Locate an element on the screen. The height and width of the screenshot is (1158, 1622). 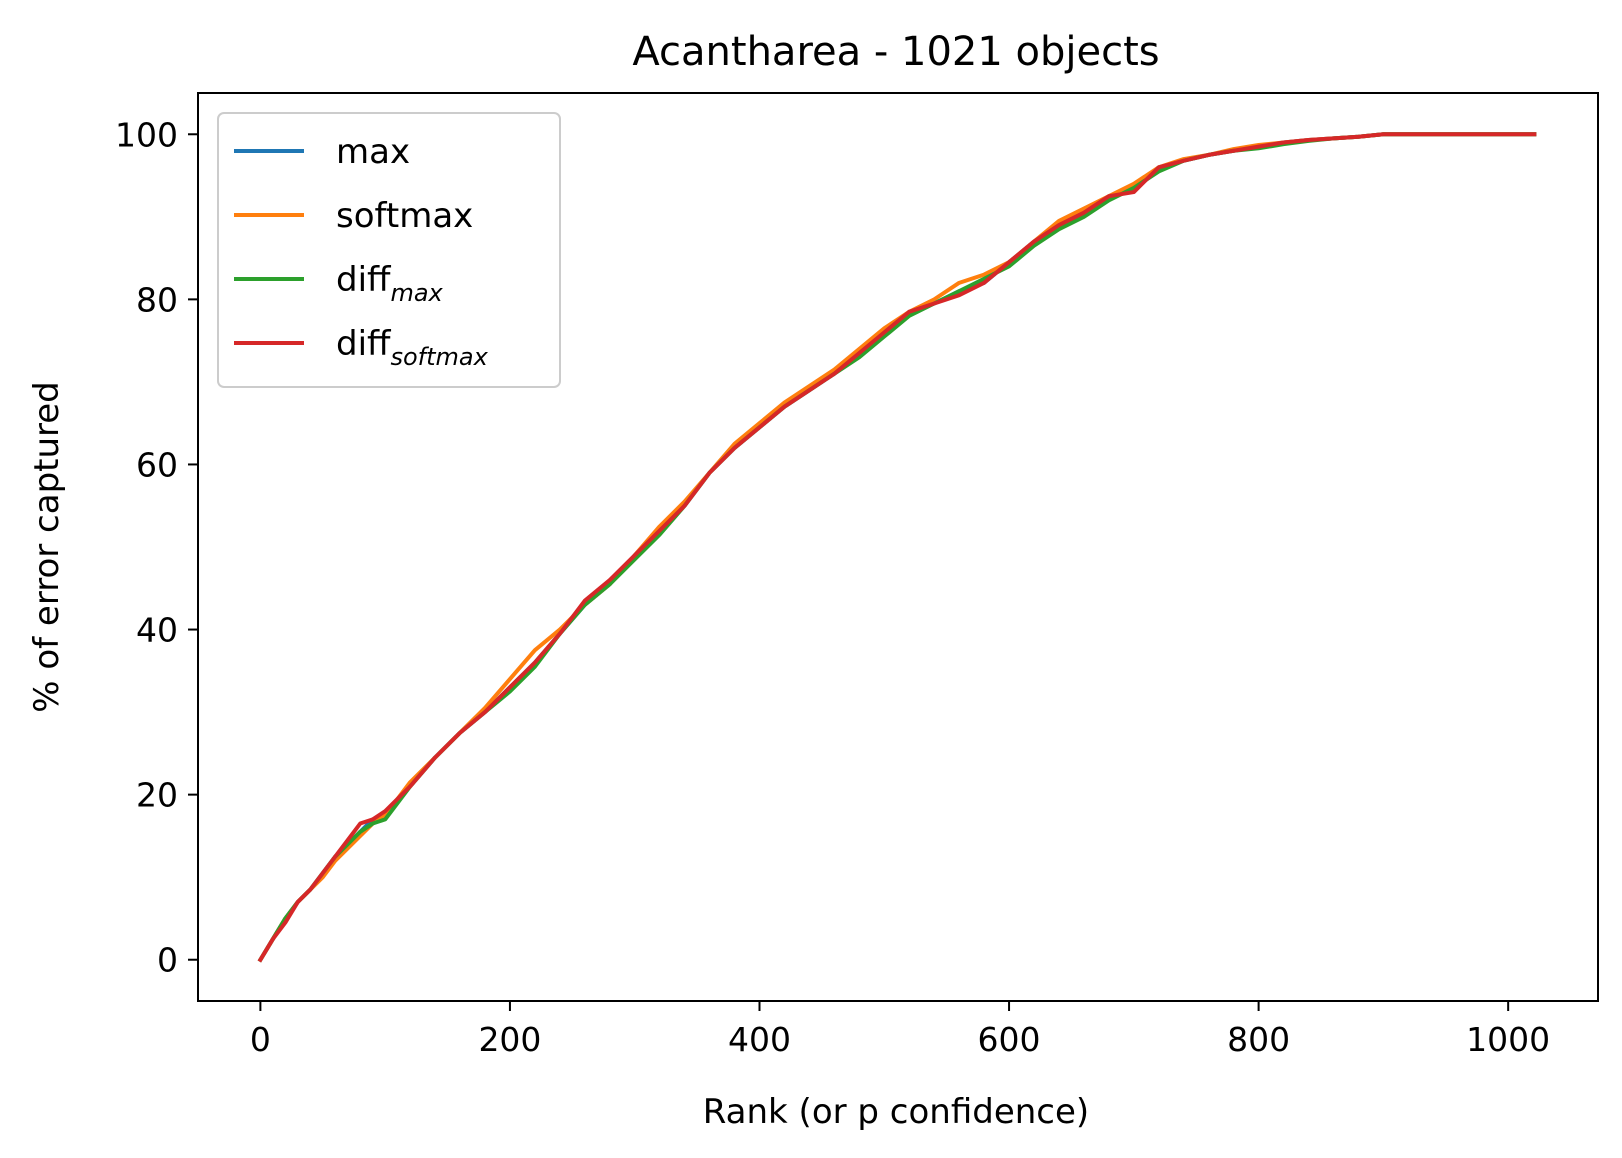
legend: max softmax diffmax diffsoftmax is located at coordinates (389, 250).